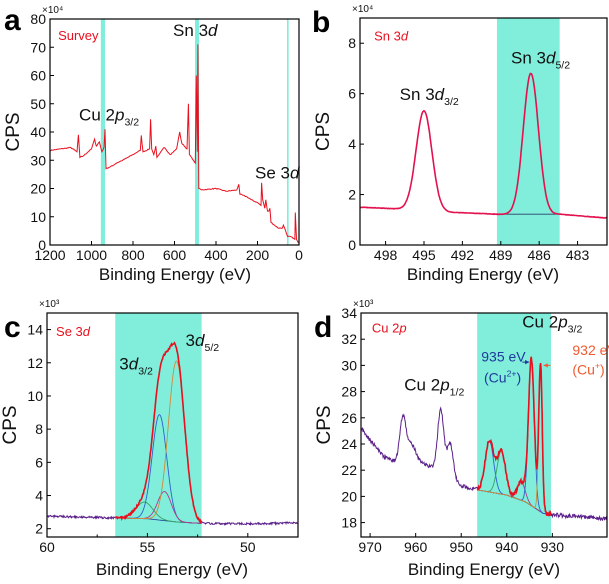  I want to click on peak-annotation: 3d5/2, so click(203, 342).